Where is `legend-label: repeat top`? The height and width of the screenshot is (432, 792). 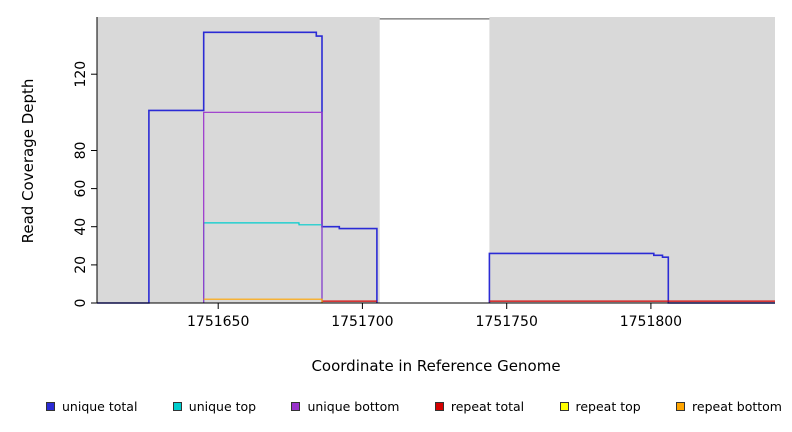
legend-label: repeat top is located at coordinates (608, 406).